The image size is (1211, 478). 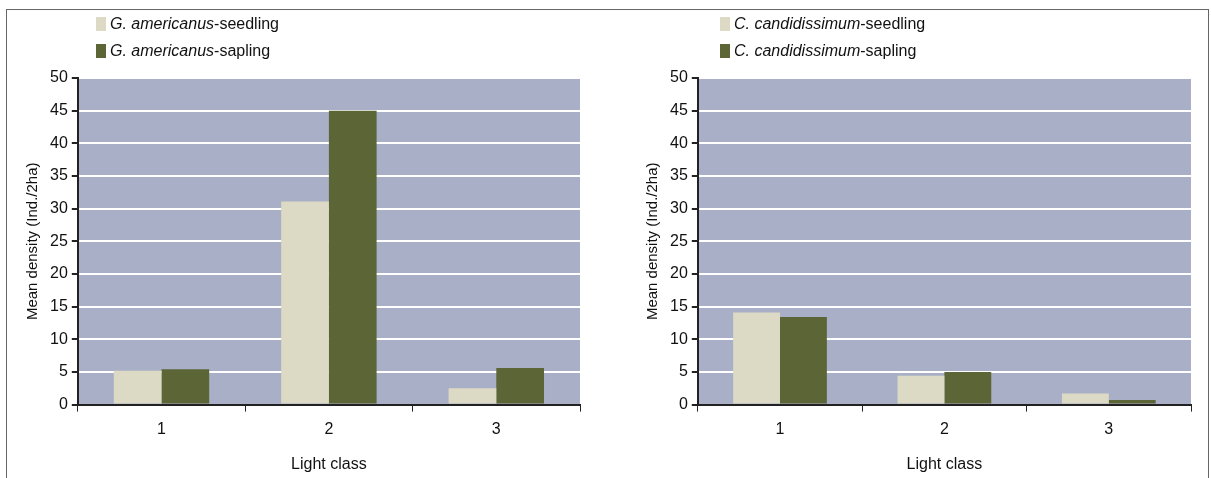 What do you see at coordinates (194, 24) in the screenshot?
I see `legend-label: G. americanus-seedling` at bounding box center [194, 24].